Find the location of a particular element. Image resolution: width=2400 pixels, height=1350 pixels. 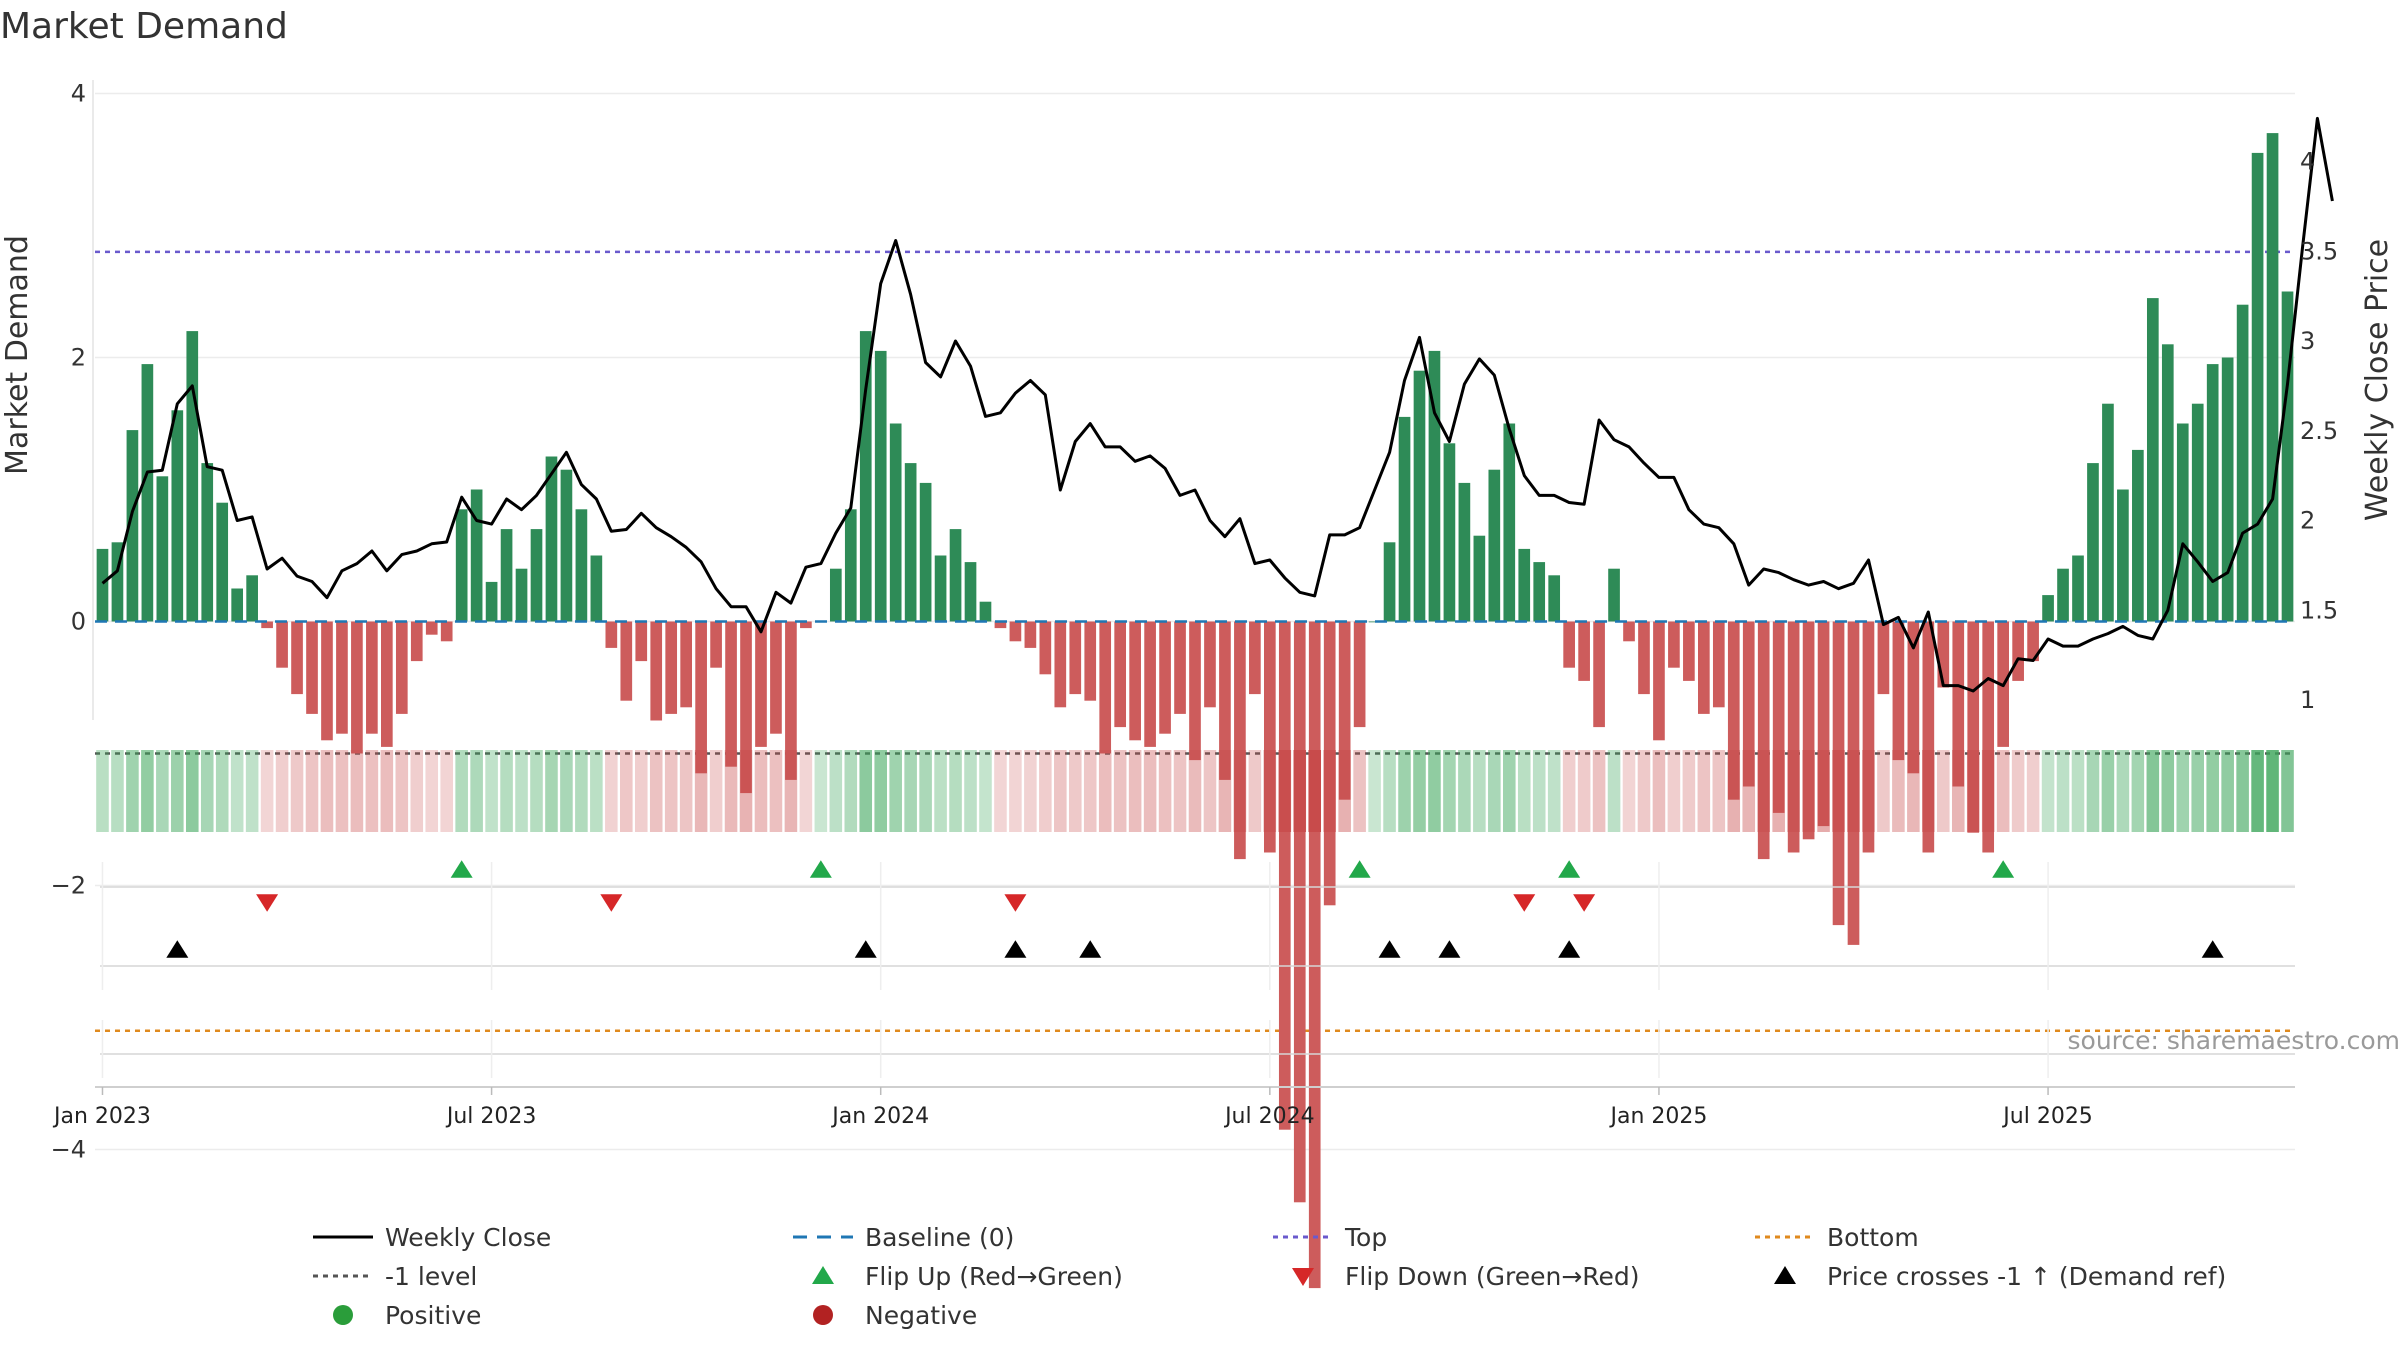

flip-up-marker is located at coordinates (2003, 869).